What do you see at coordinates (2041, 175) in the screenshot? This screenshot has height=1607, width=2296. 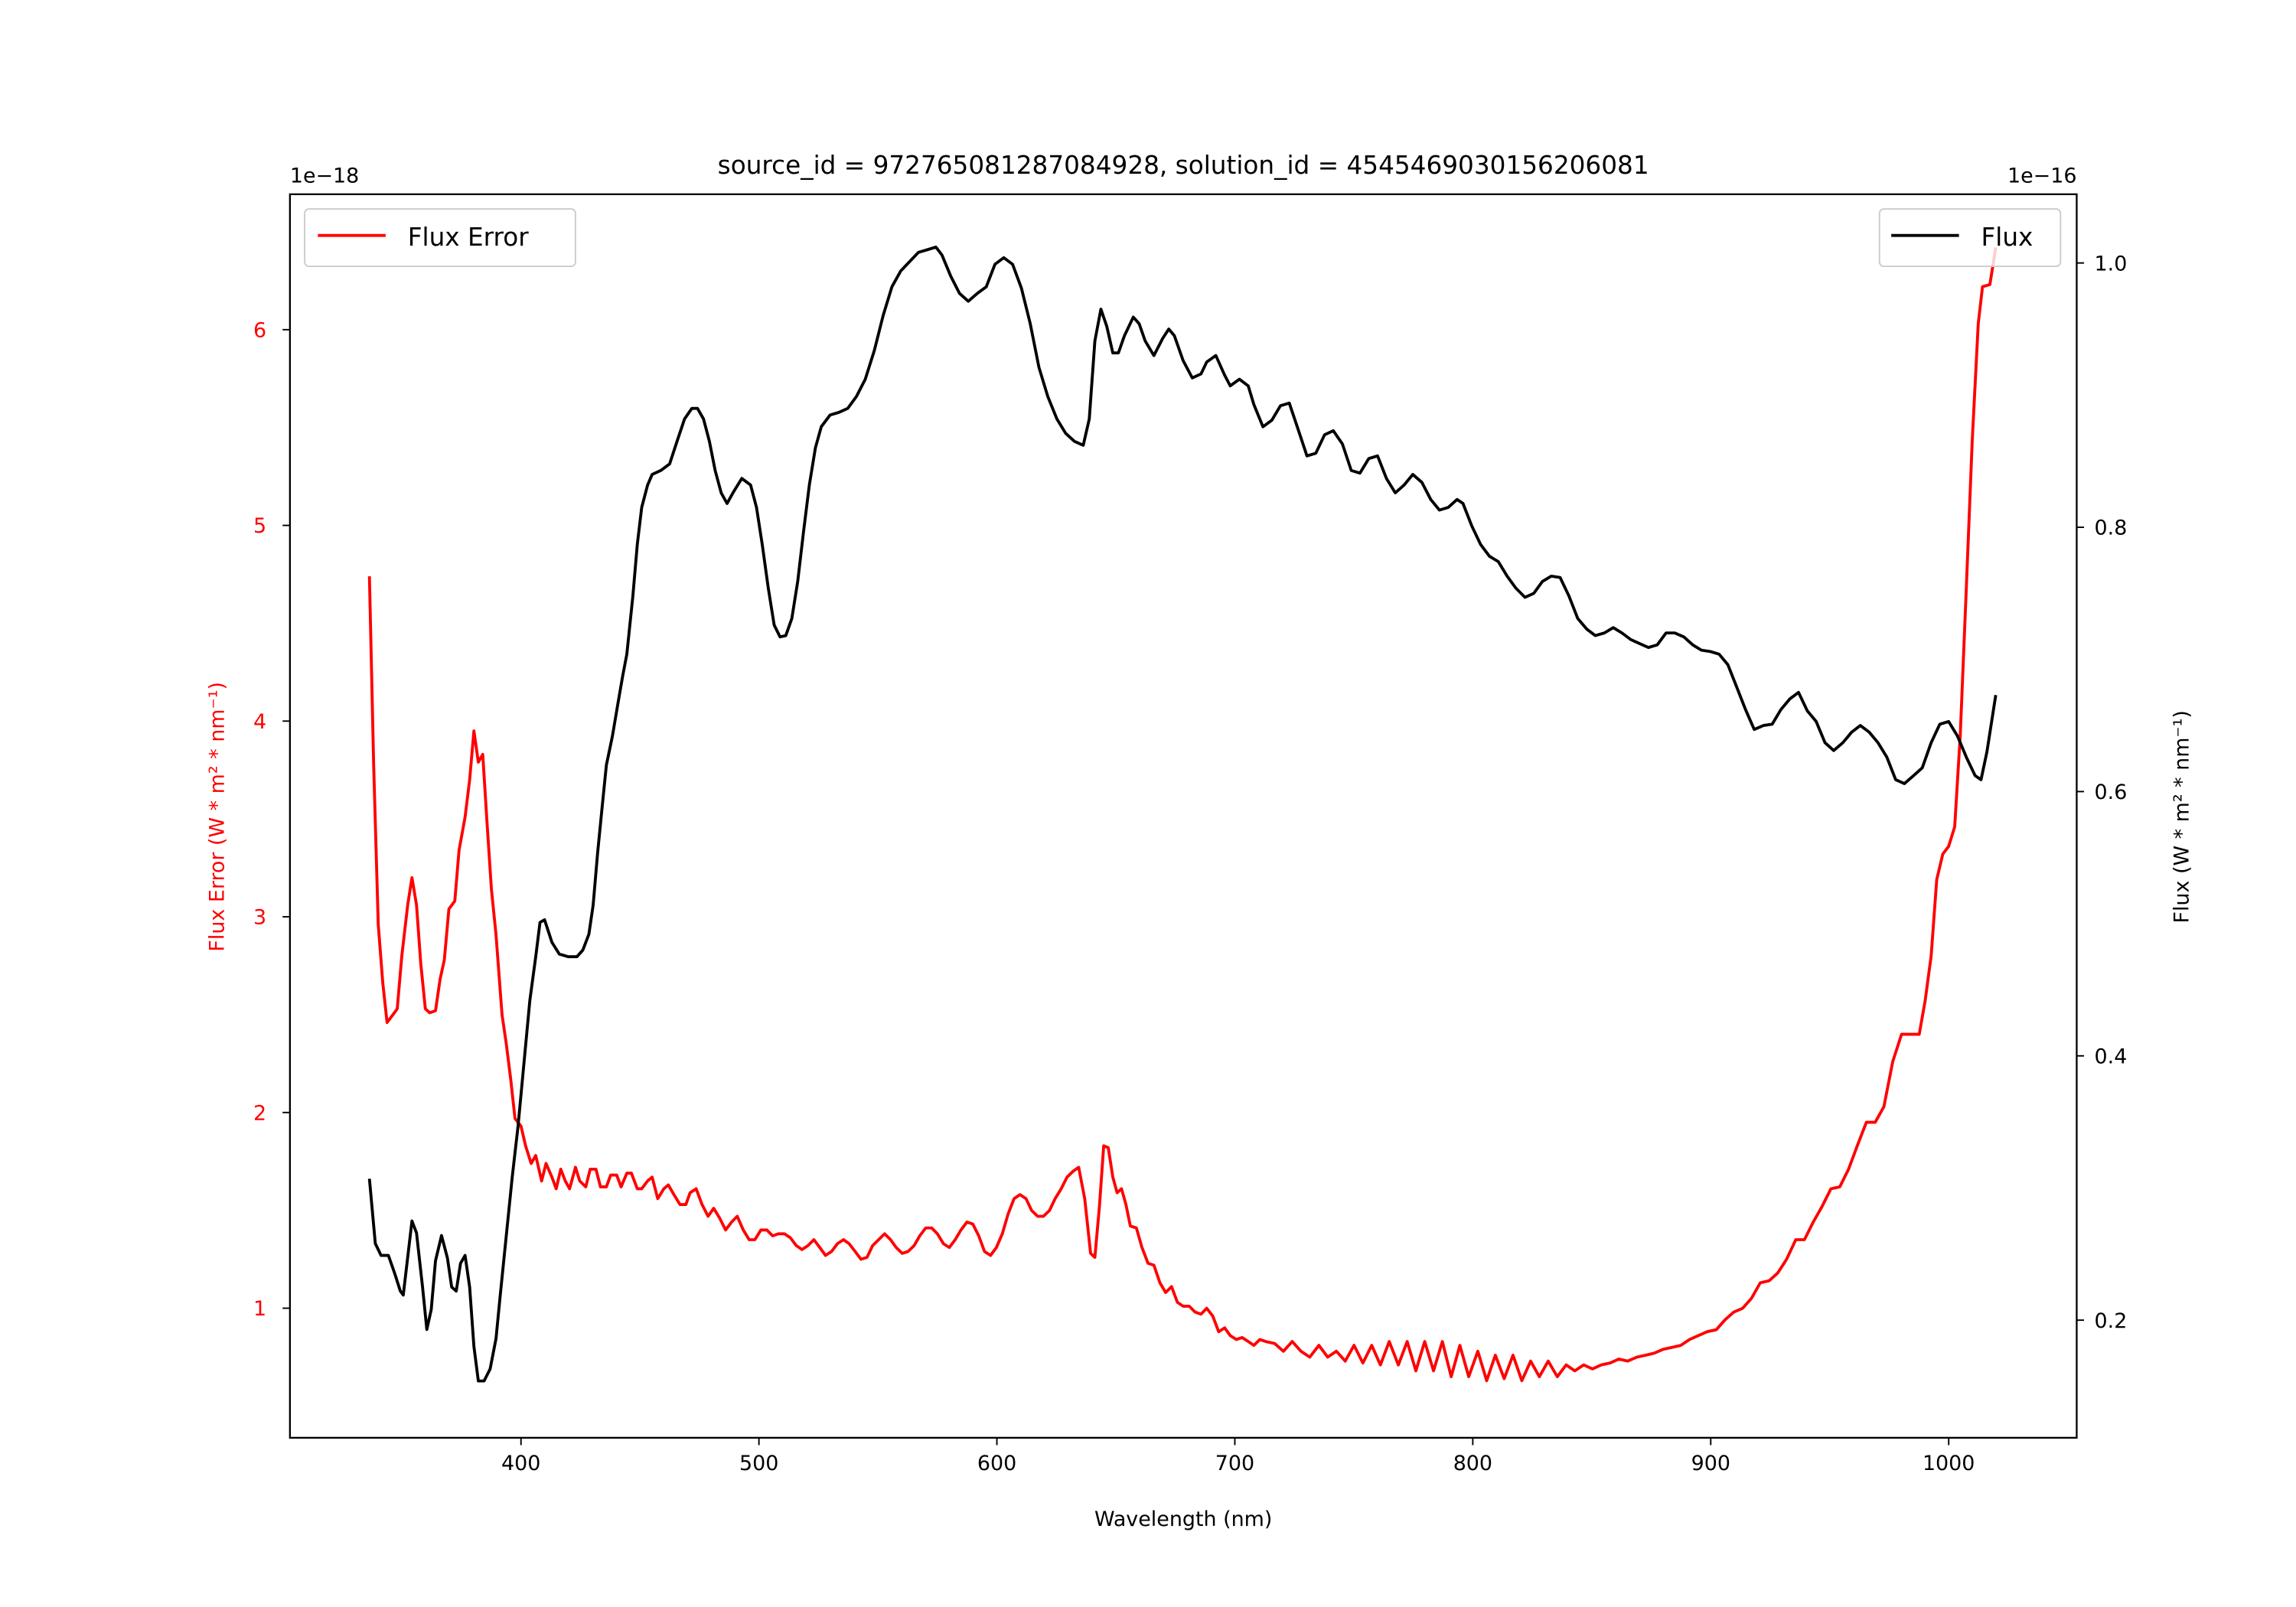 I see `right-offset-label: 1e−16` at bounding box center [2041, 175].